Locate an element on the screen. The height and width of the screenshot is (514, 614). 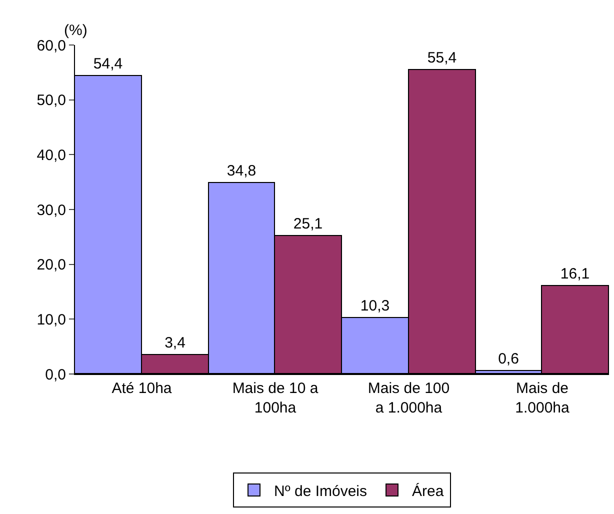
legend-label: Nº de Imóveis is located at coordinates (321, 491).